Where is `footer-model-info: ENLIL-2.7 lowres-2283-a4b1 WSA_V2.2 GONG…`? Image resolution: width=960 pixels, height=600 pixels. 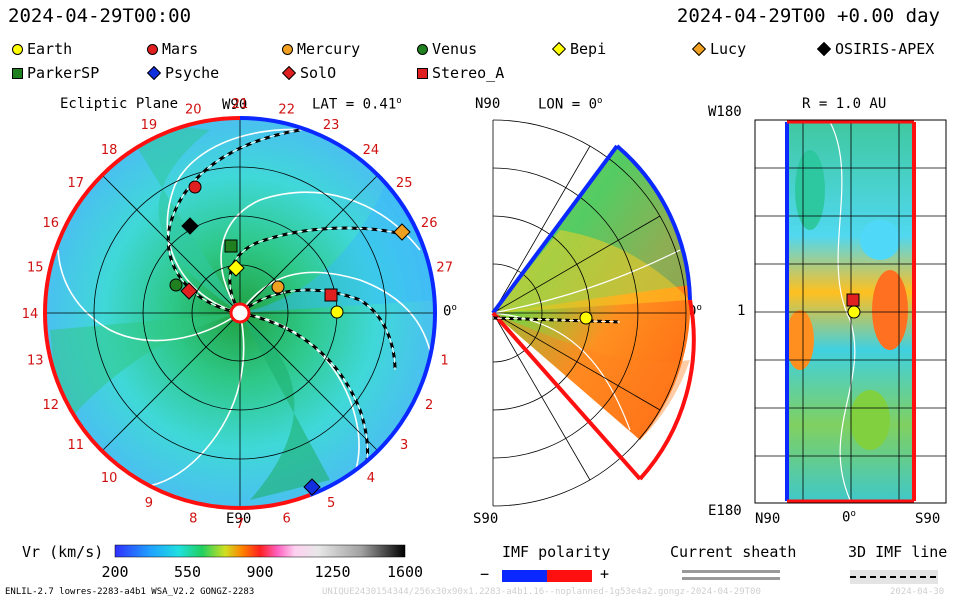
footer-model-info: ENLIL-2.7 lowres-2283-a4b1 WSA_V2.2 GONG… is located at coordinates (130, 592).